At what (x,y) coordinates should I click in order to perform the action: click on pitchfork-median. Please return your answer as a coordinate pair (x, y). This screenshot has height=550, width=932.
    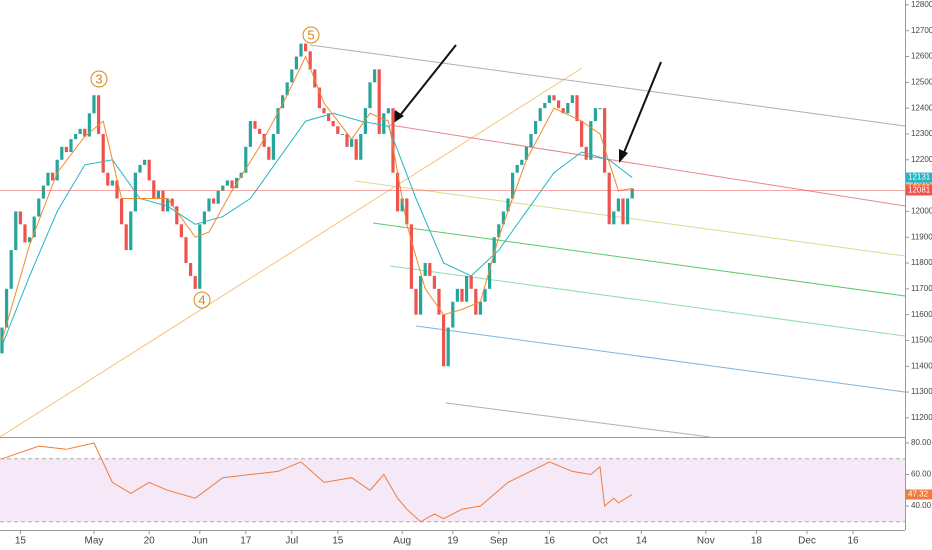
    Looking at the image, I should click on (647, 165).